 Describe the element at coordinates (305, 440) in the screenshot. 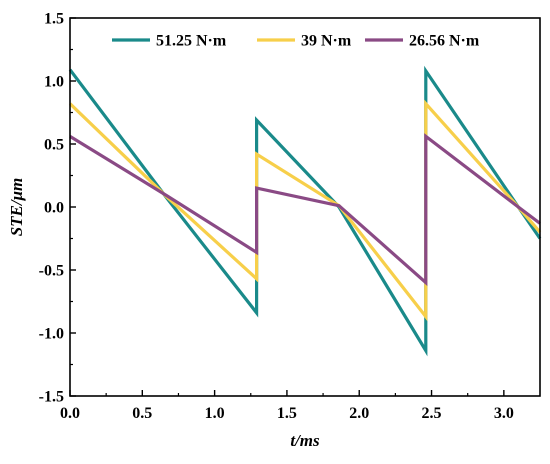

I see `x-axis-label: t/ms` at that location.